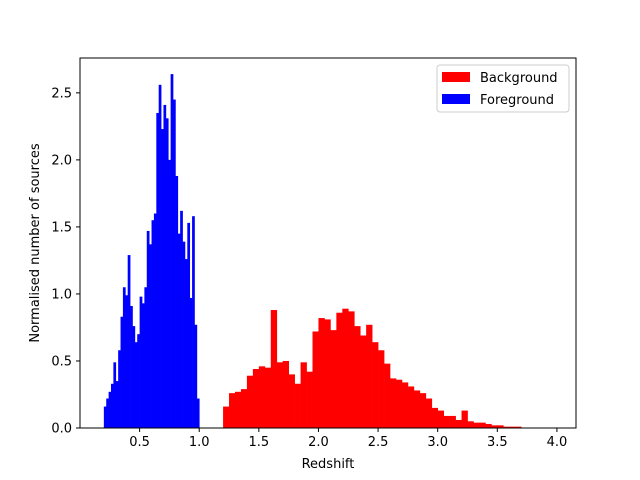 The image size is (640, 480). Describe the element at coordinates (519, 78) in the screenshot. I see `legend-label-background: Background` at that location.